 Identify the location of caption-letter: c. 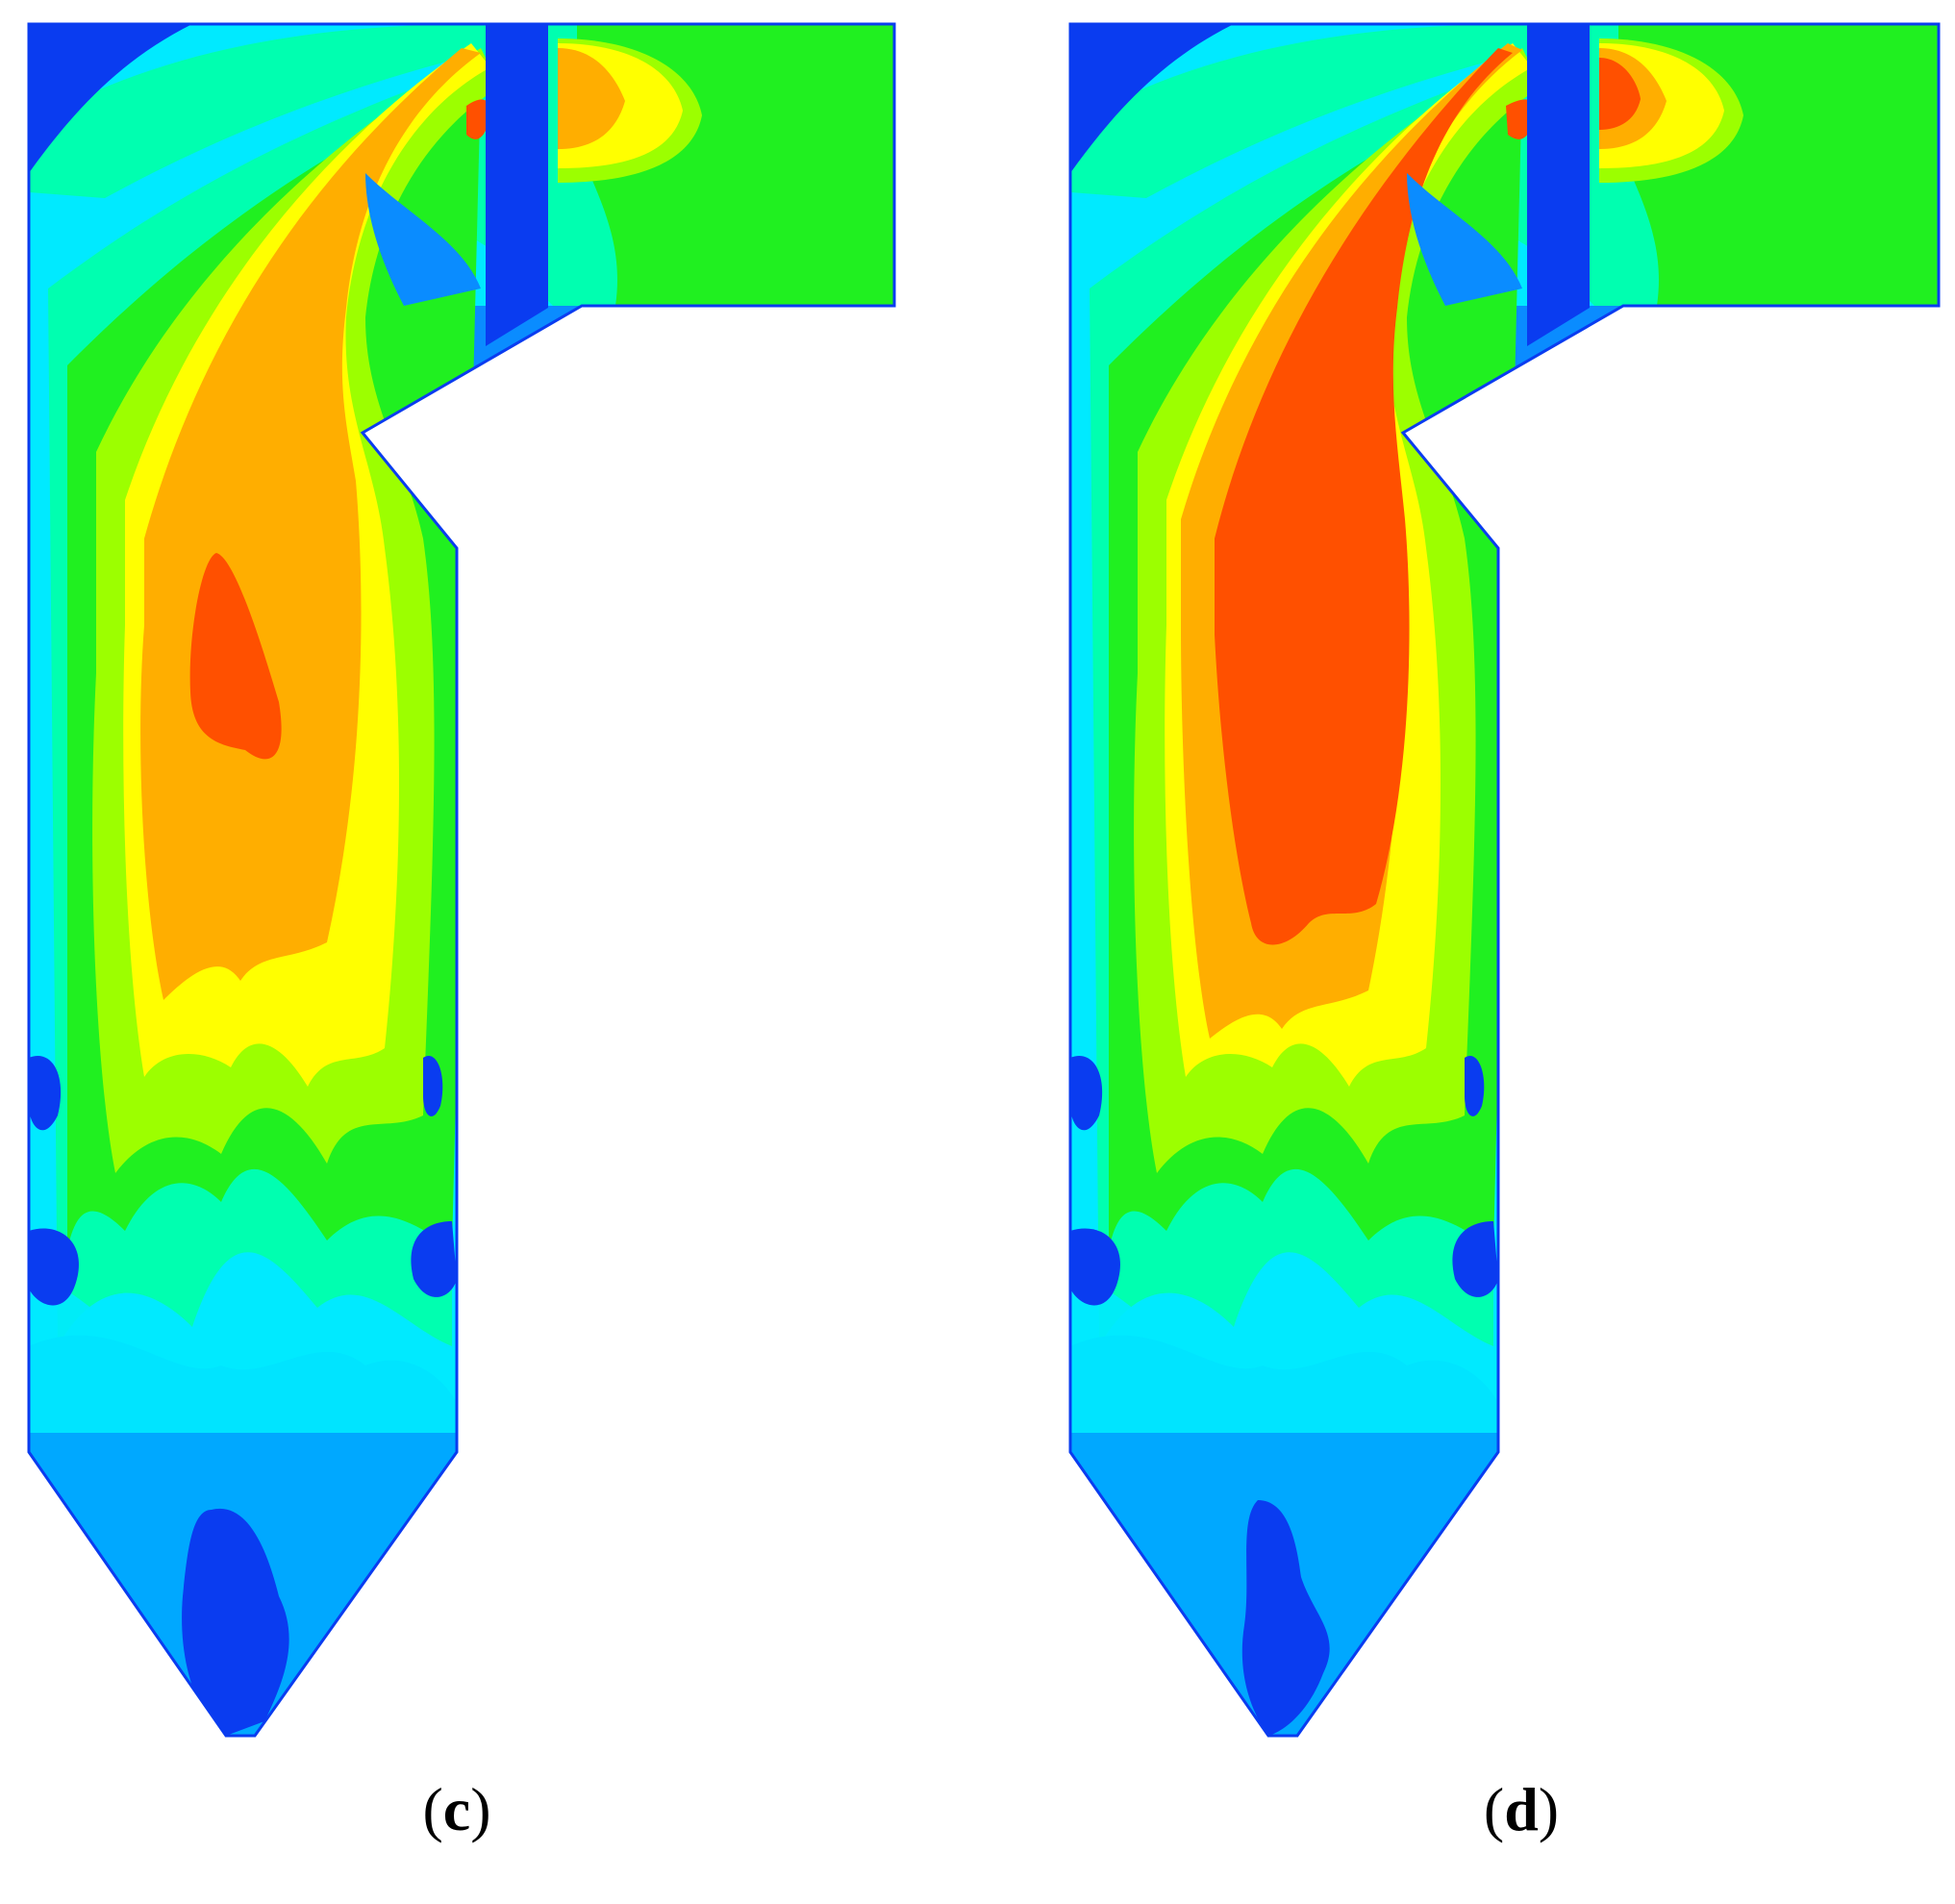
(457, 1809).